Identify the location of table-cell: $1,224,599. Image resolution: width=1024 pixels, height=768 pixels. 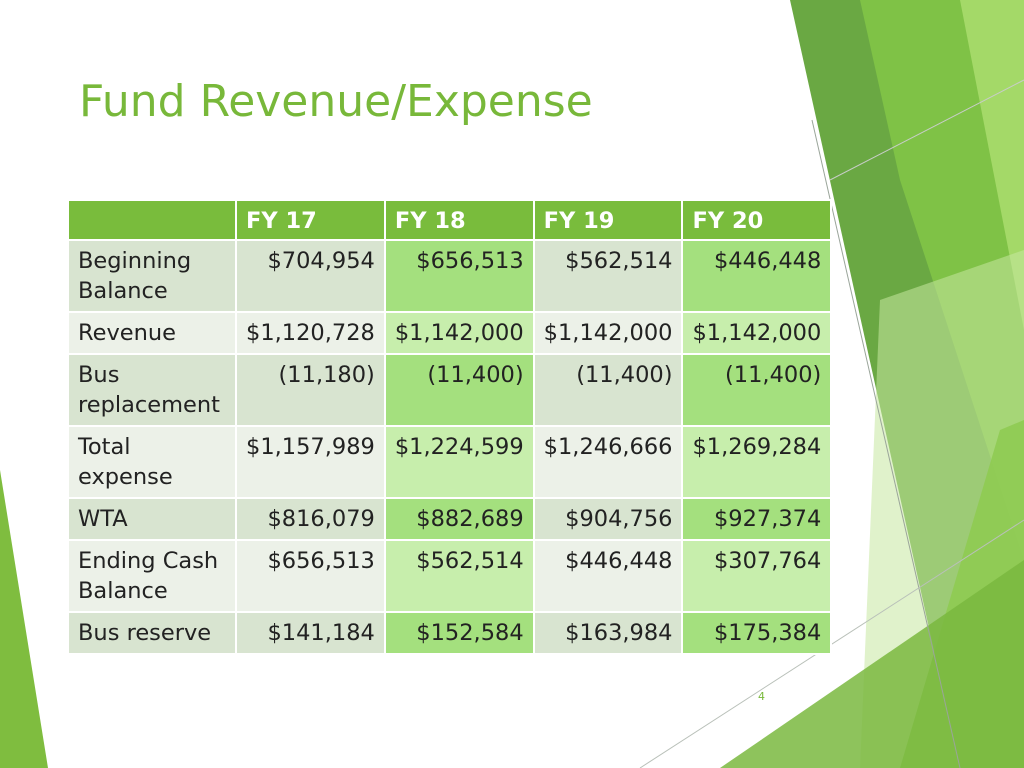
(459, 462).